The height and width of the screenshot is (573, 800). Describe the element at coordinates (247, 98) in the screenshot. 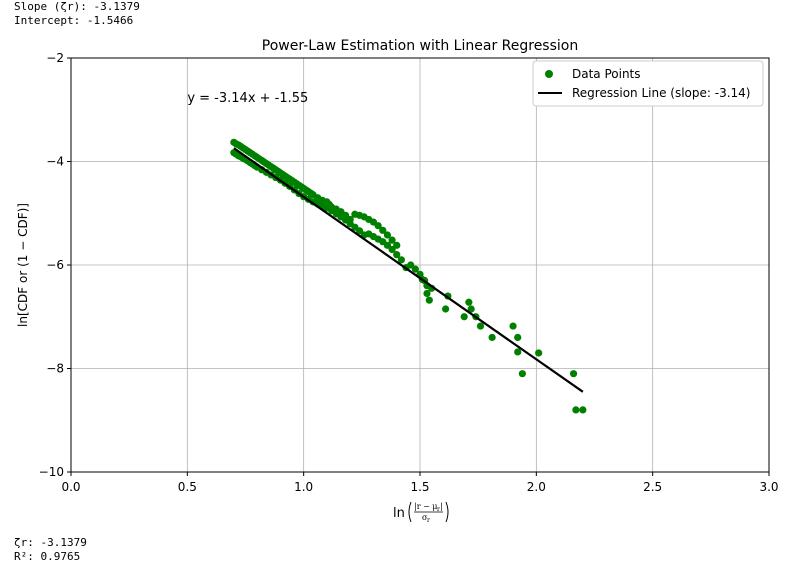

I see `regression-equation-annotation: y = -3.14x + -1.55` at that location.